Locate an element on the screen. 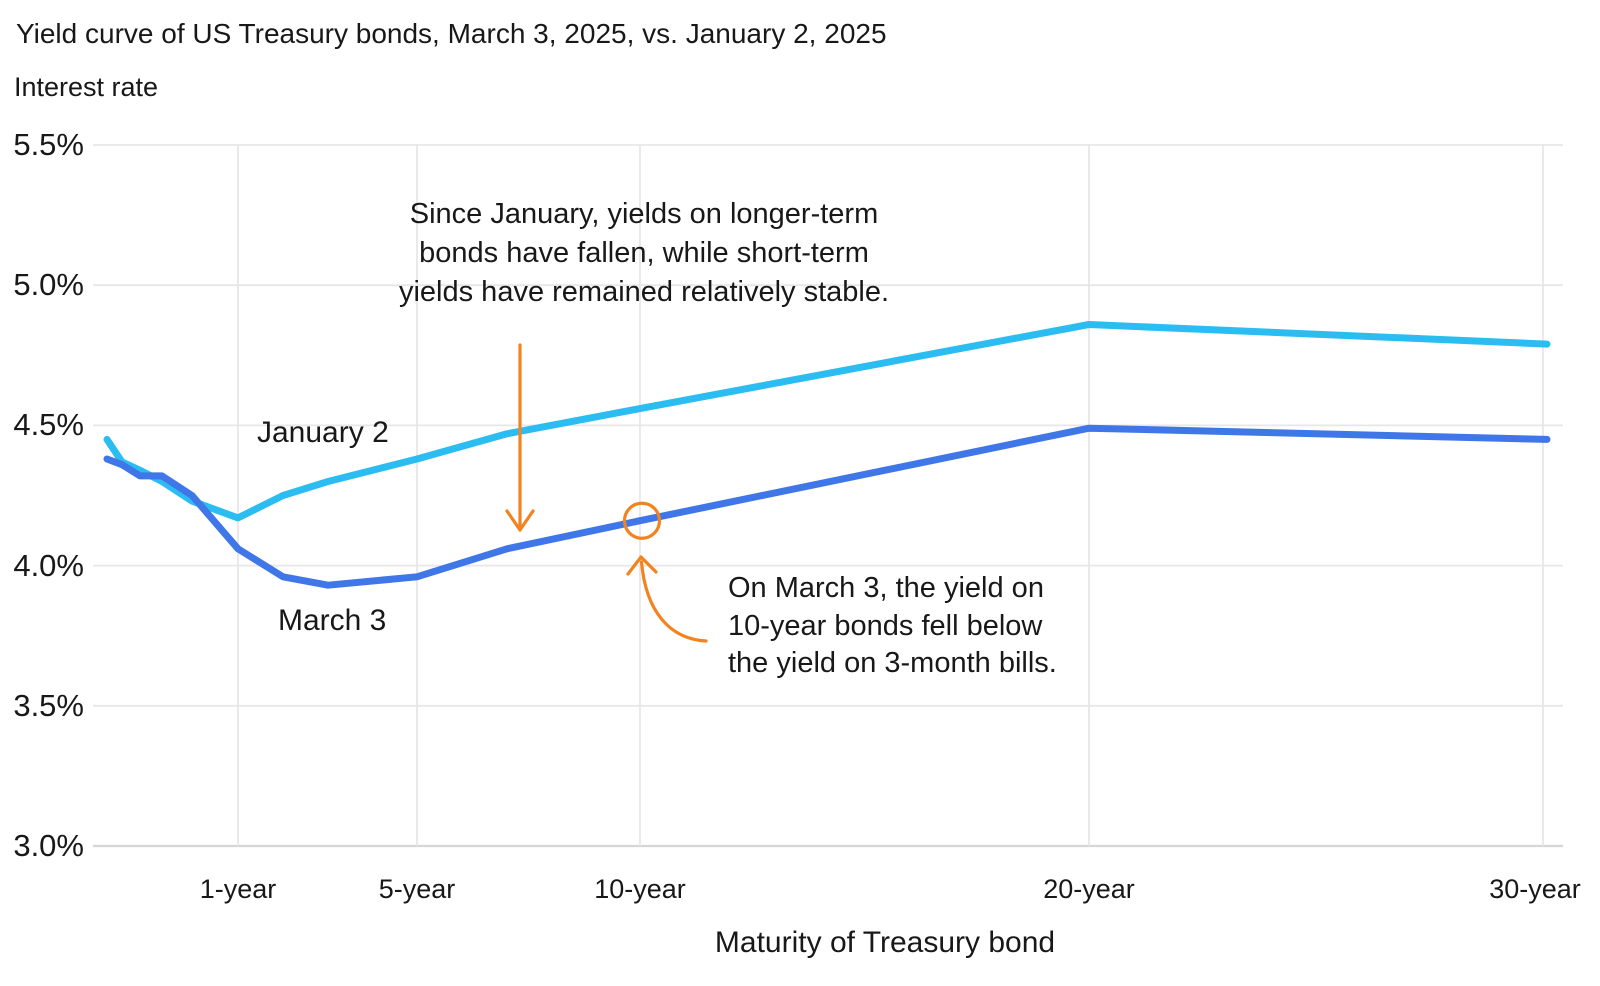 Image resolution: width=1600 pixels, height=986 pixels. series-label-march-3: March 3 is located at coordinates (332, 620).